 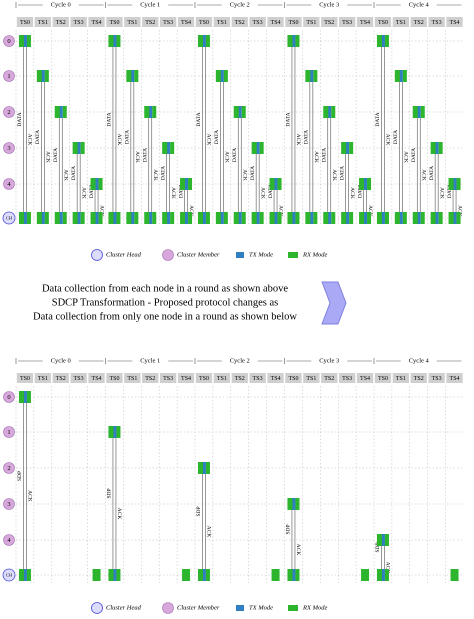 What do you see at coordinates (186, 23) in the screenshot?
I see `timeslot-label: TS4` at bounding box center [186, 23].